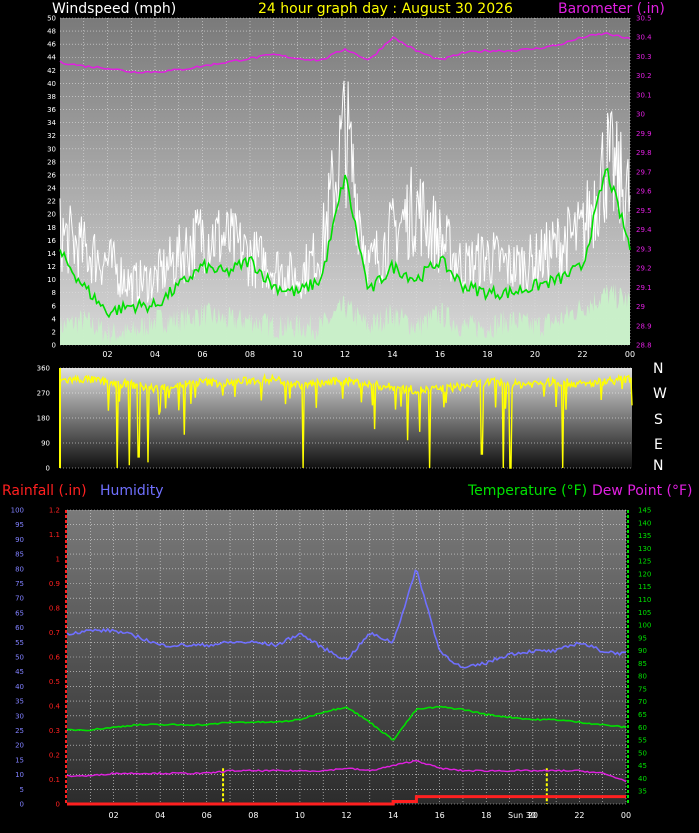  Describe the element at coordinates (58, 805) in the screenshot. I see `rainfall-y-tick-label: 0` at that location.